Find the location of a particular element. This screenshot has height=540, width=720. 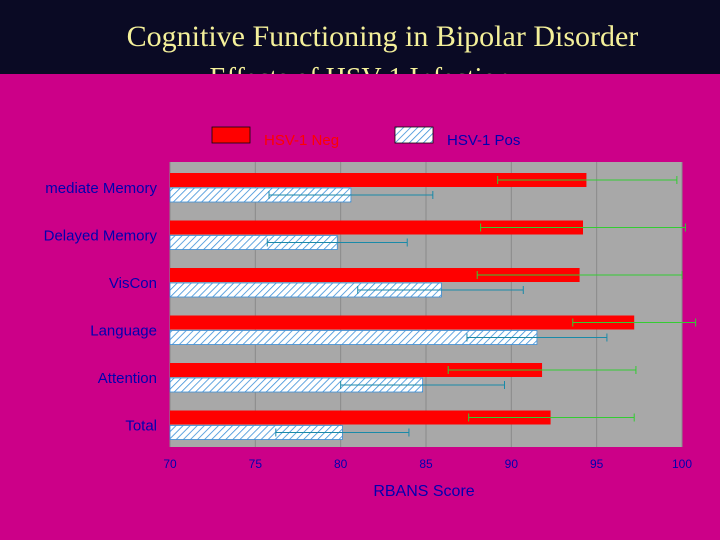

x-tick-label: 90 is located at coordinates (512, 464).